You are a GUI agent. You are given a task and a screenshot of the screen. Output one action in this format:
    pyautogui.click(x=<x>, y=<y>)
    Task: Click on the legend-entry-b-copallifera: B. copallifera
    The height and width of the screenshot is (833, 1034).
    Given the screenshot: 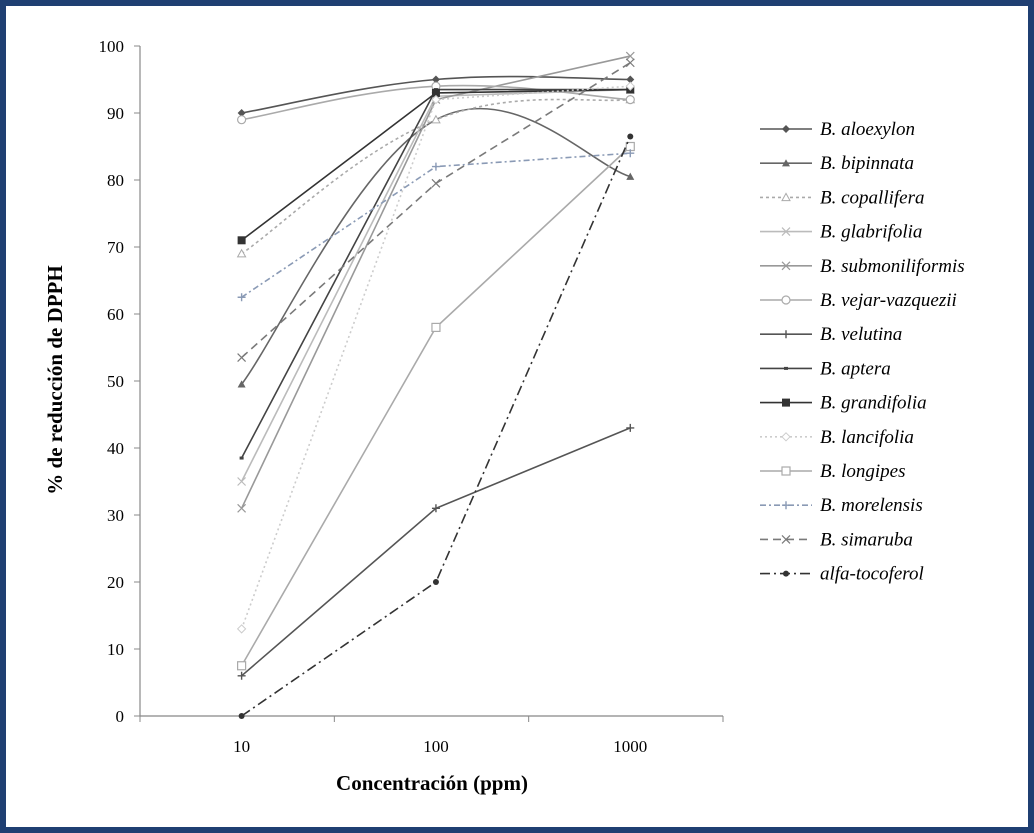 What is the action you would take?
    pyautogui.click(x=842, y=197)
    